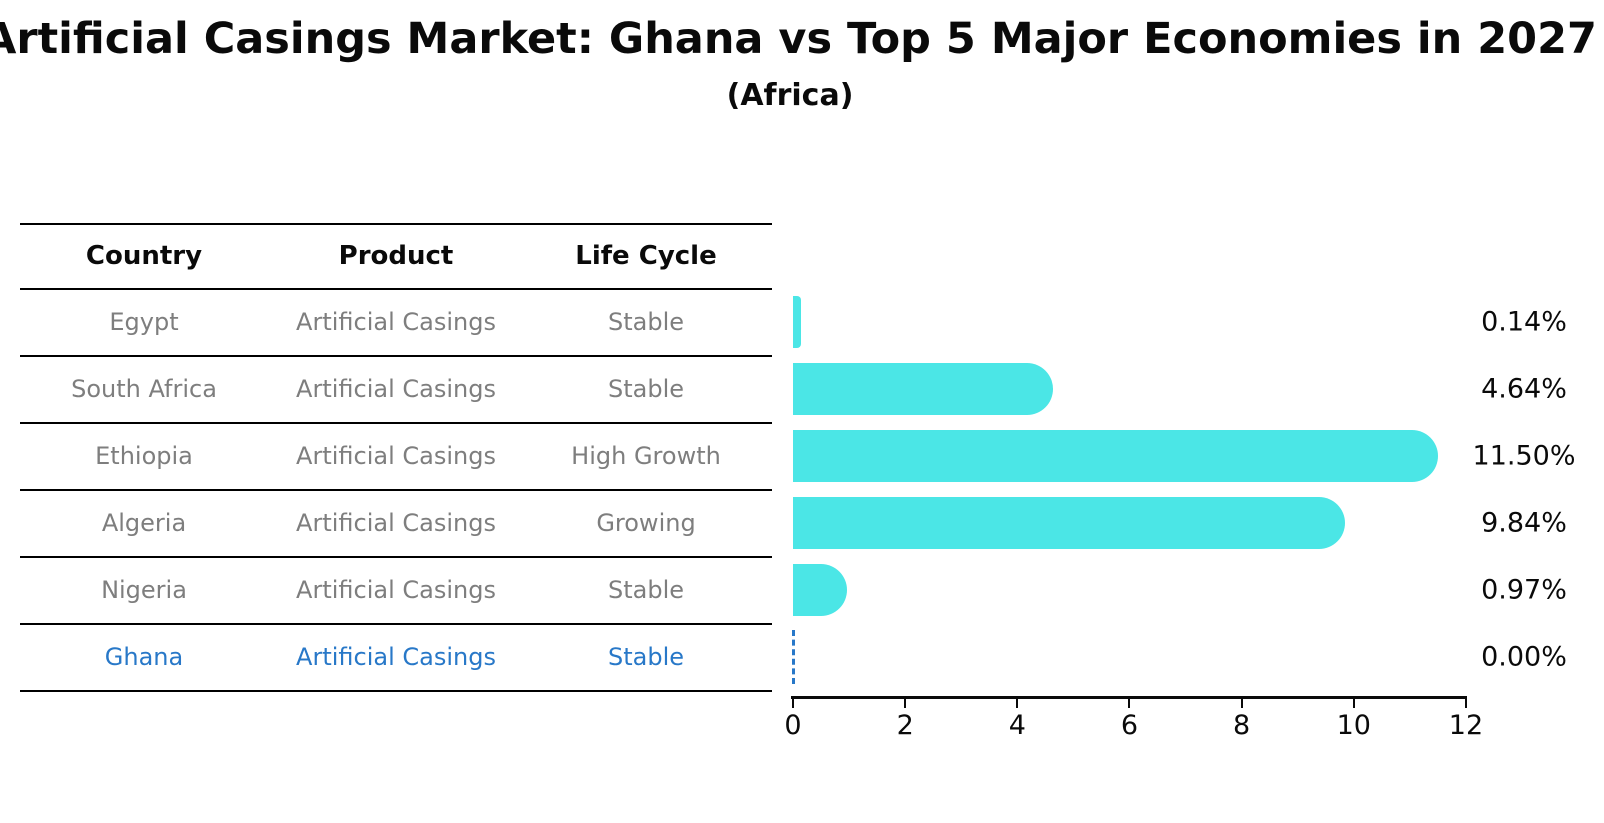  Describe the element at coordinates (144, 321) in the screenshot. I see `table-cell-country: Egypt` at that location.